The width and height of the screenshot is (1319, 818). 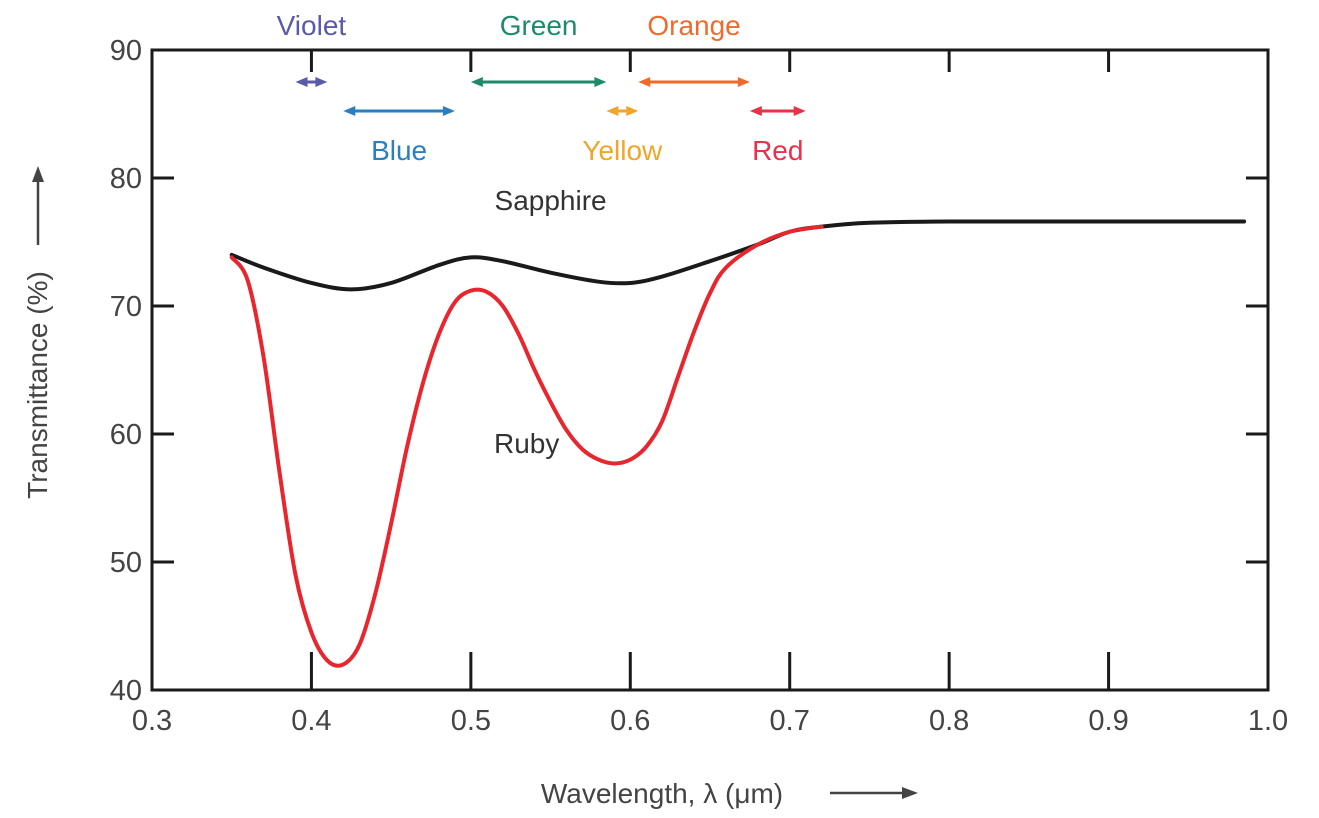 I want to click on series-label-ruby: Ruby, so click(x=526, y=443).